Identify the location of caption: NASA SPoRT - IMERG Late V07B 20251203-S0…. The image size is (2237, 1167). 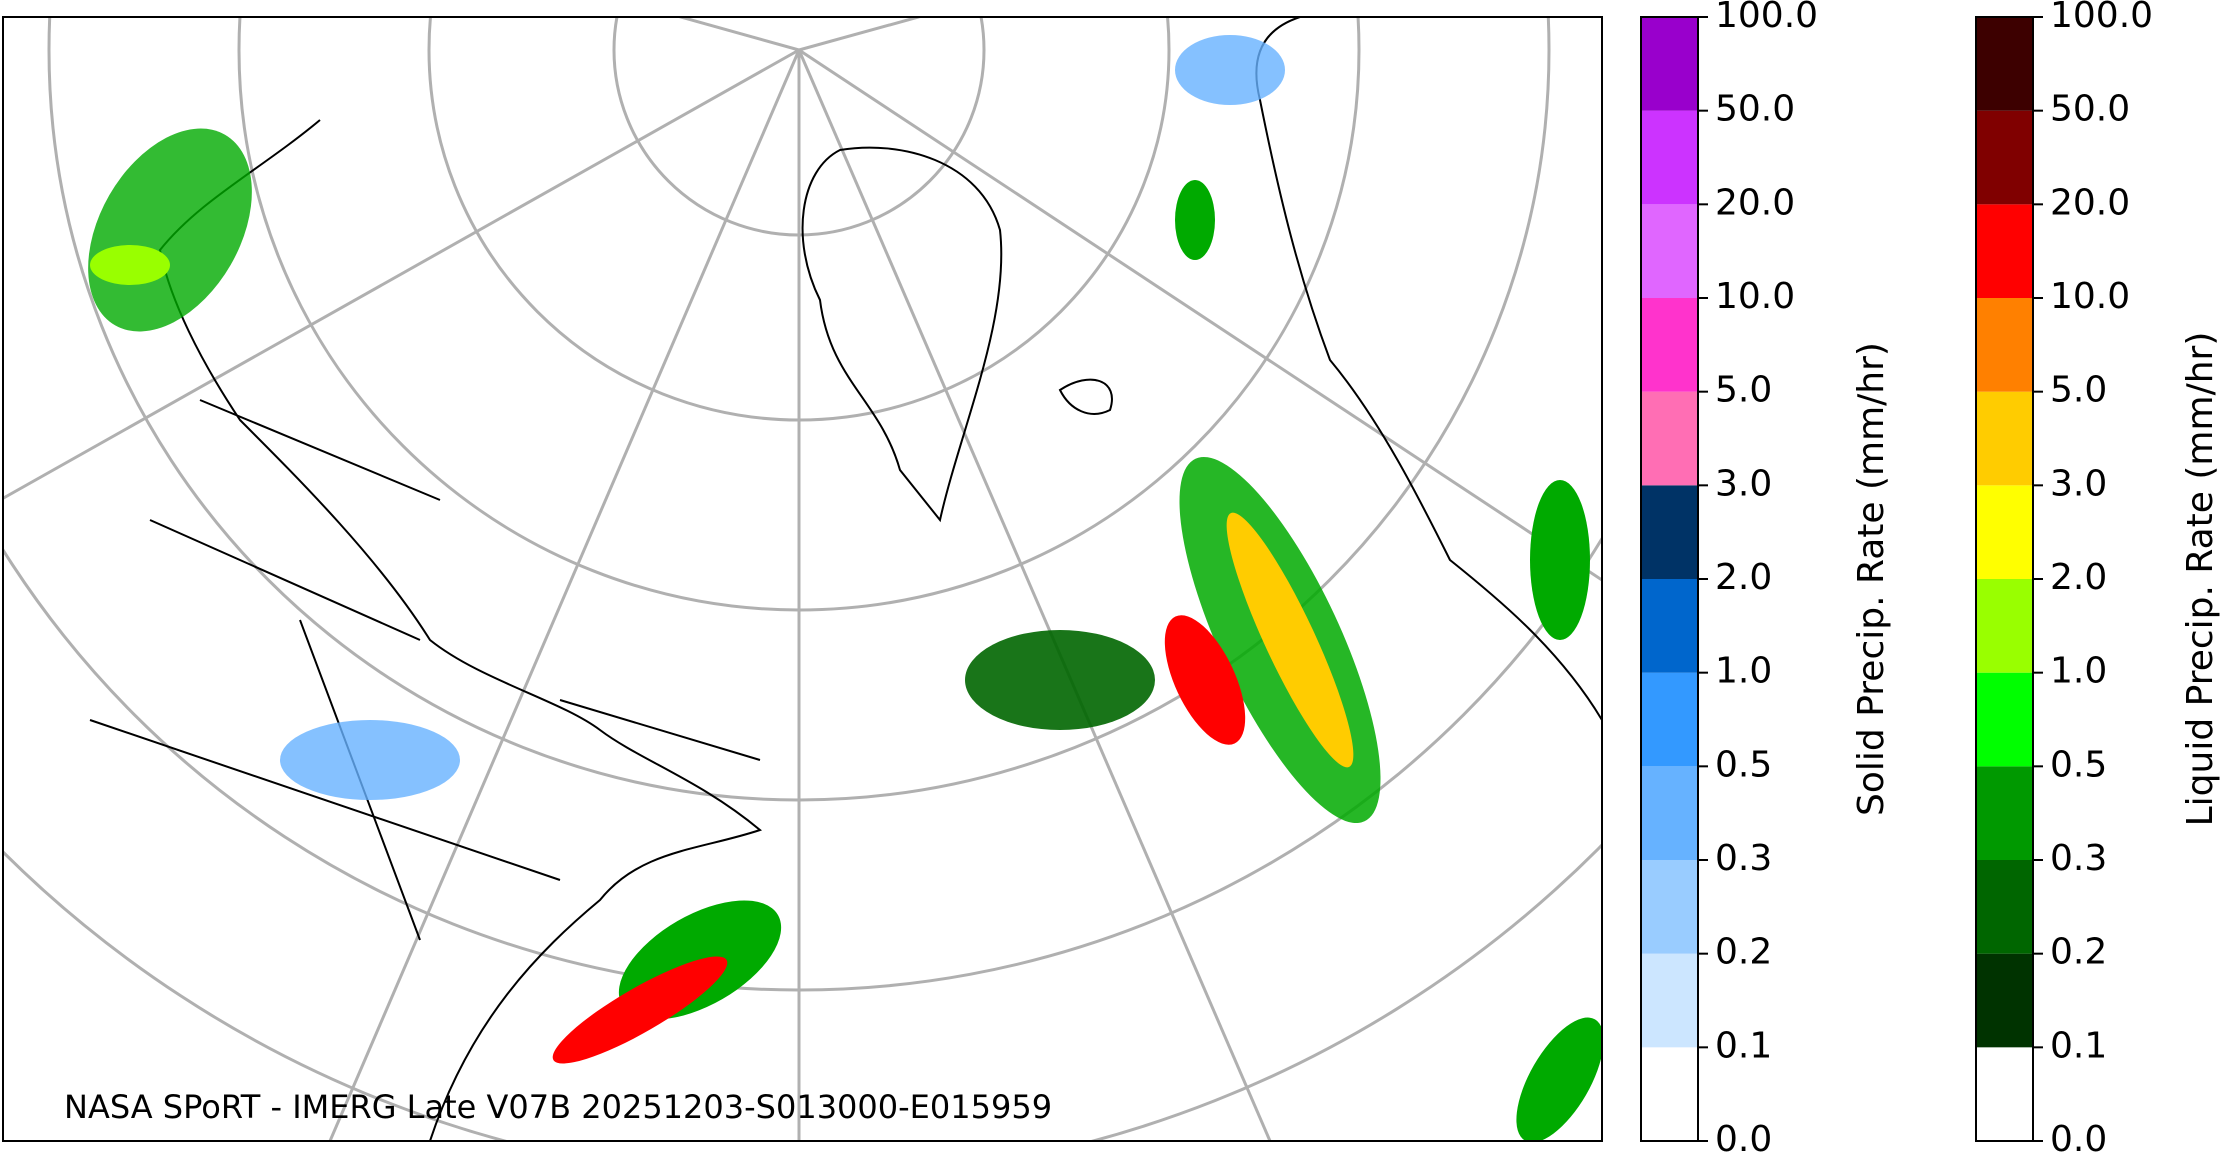
(558, 1107).